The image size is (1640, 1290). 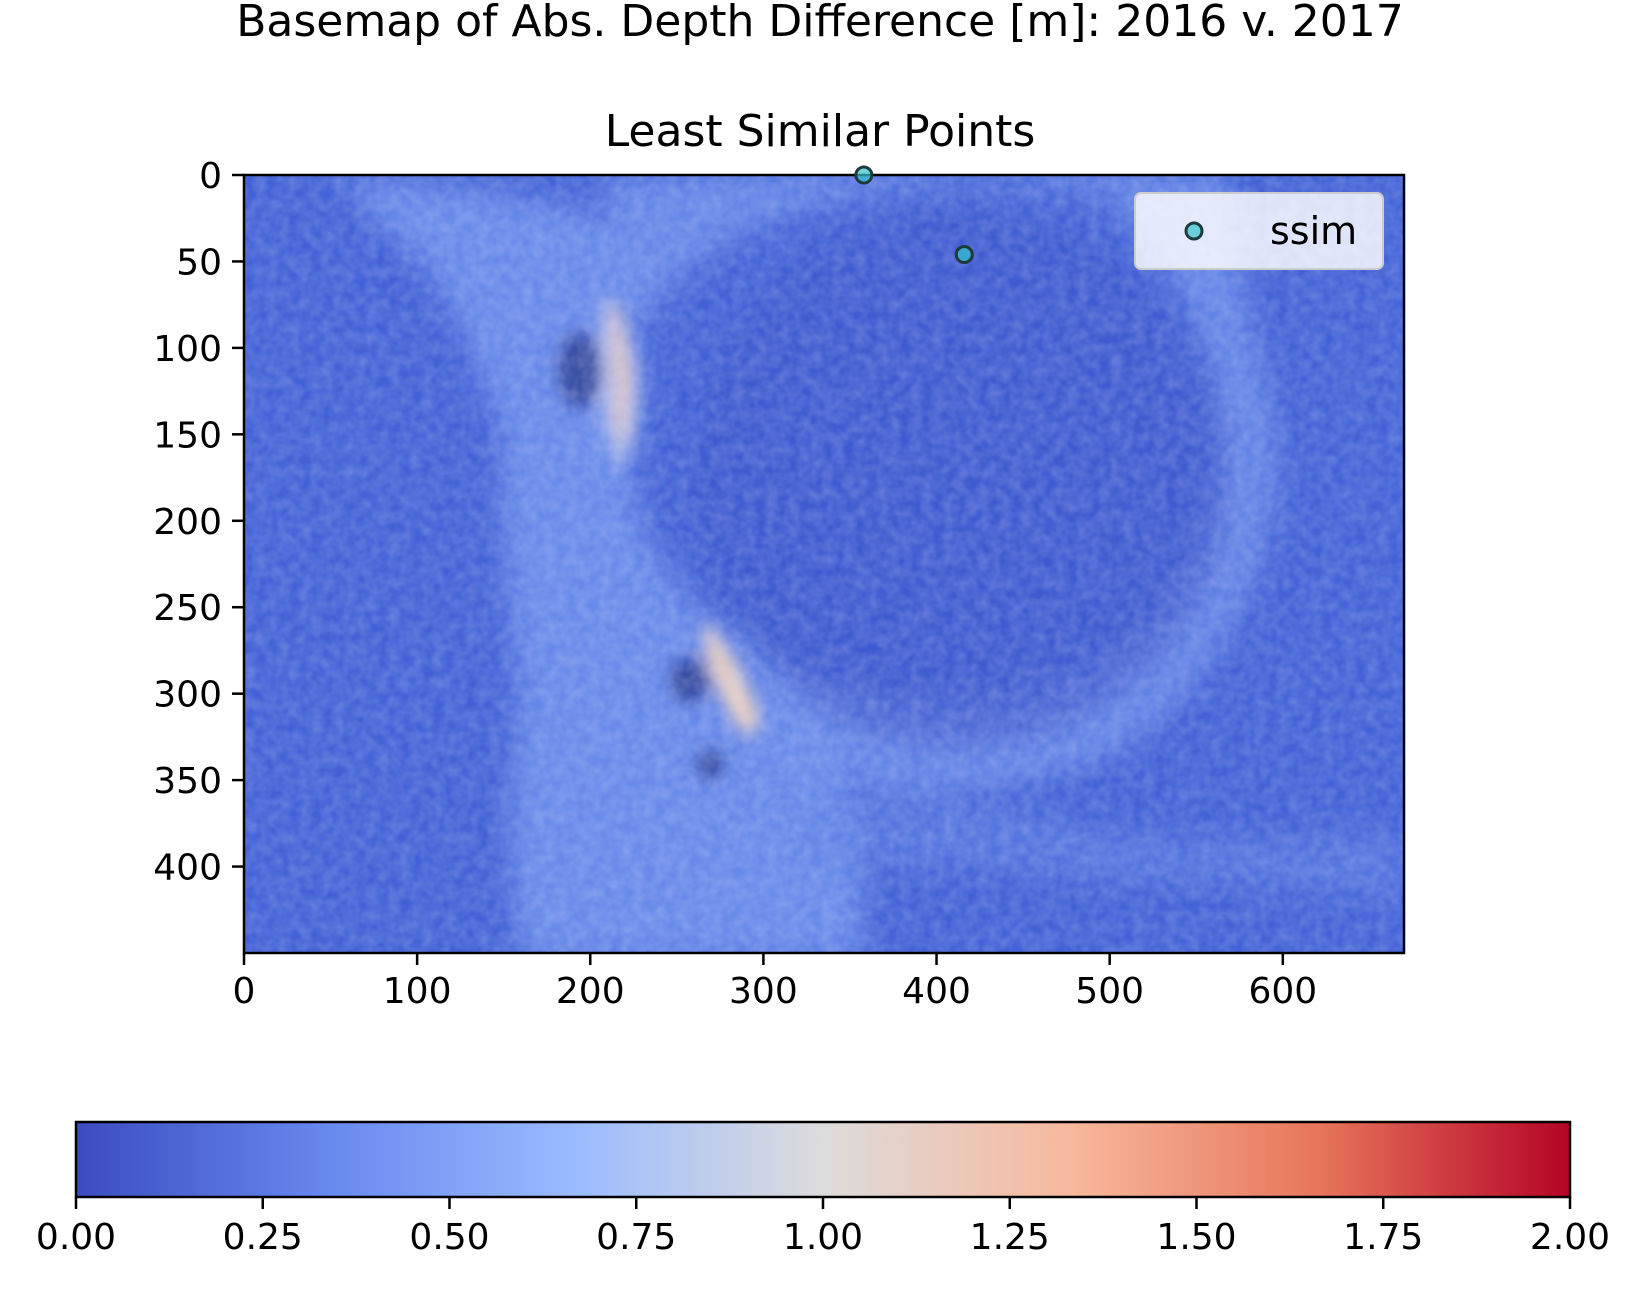 What do you see at coordinates (187, 349) in the screenshot?
I see `y-tick-label: 100` at bounding box center [187, 349].